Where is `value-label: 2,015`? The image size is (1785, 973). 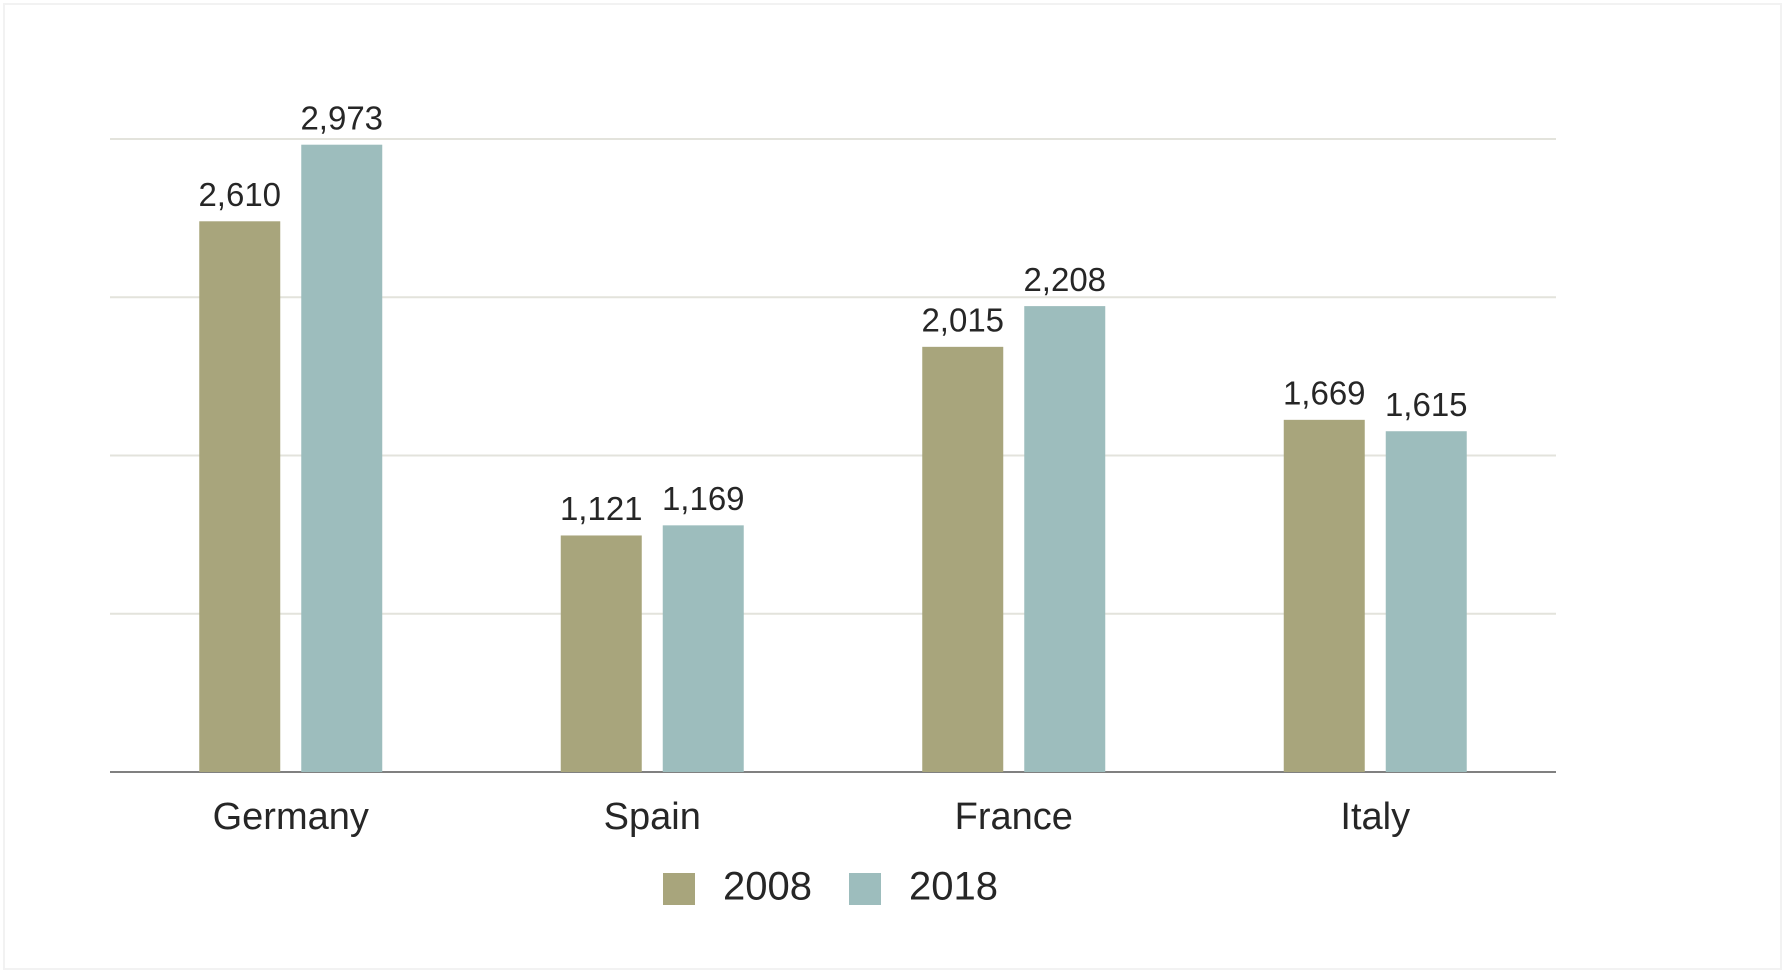
value-label: 2,015 is located at coordinates (962, 320).